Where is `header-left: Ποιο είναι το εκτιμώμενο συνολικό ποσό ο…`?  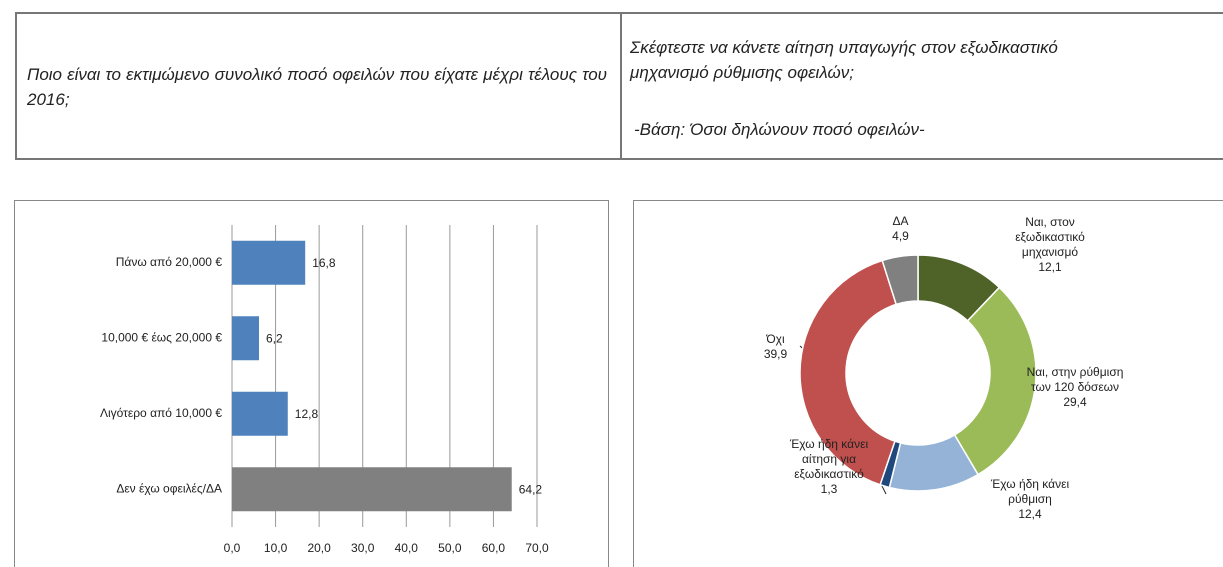 header-left: Ποιο είναι το εκτιμώμενο συνολικό ποσό ο… is located at coordinates (317, 87).